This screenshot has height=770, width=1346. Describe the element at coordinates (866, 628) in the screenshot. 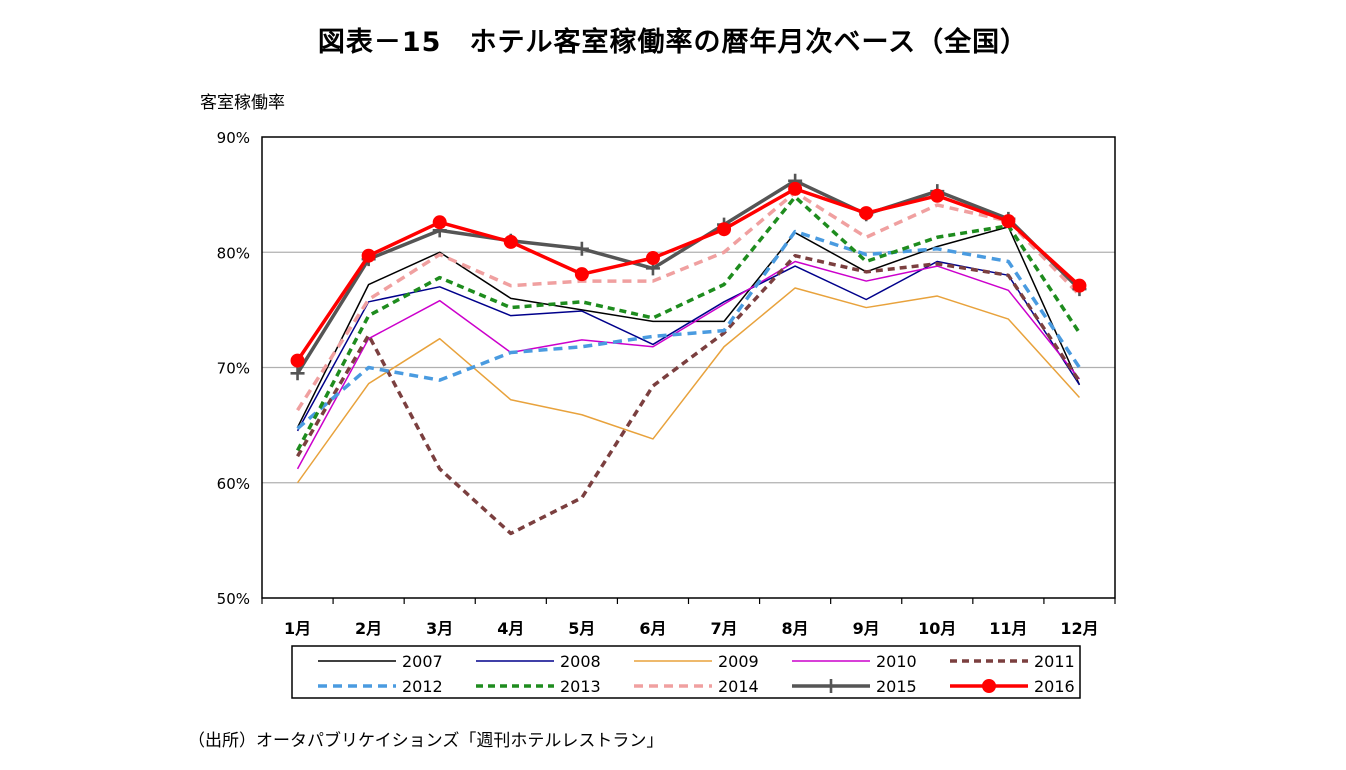

I see `x-tick-label: 9月` at that location.